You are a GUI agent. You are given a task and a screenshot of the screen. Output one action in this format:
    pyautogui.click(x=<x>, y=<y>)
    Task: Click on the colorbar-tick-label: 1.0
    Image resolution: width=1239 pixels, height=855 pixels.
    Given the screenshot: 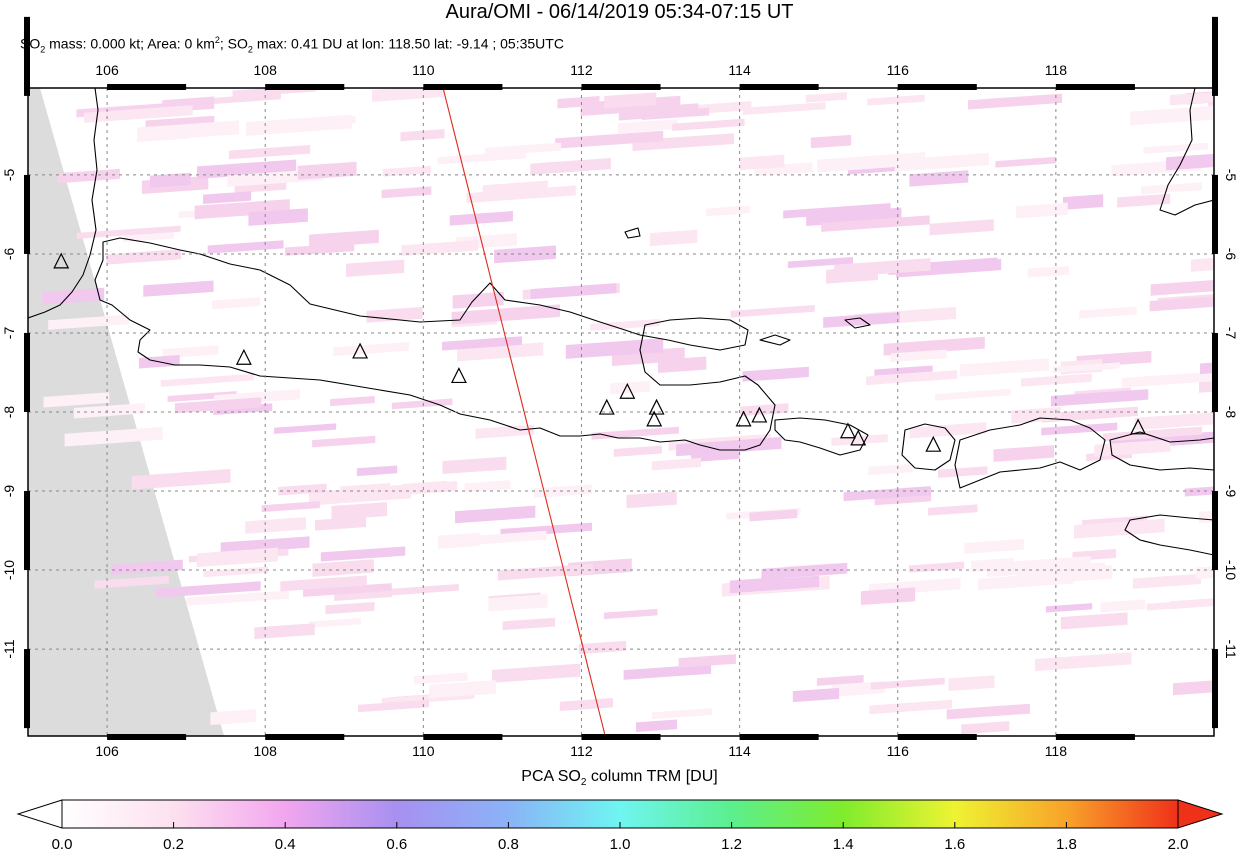 What is the action you would take?
    pyautogui.click(x=620, y=844)
    